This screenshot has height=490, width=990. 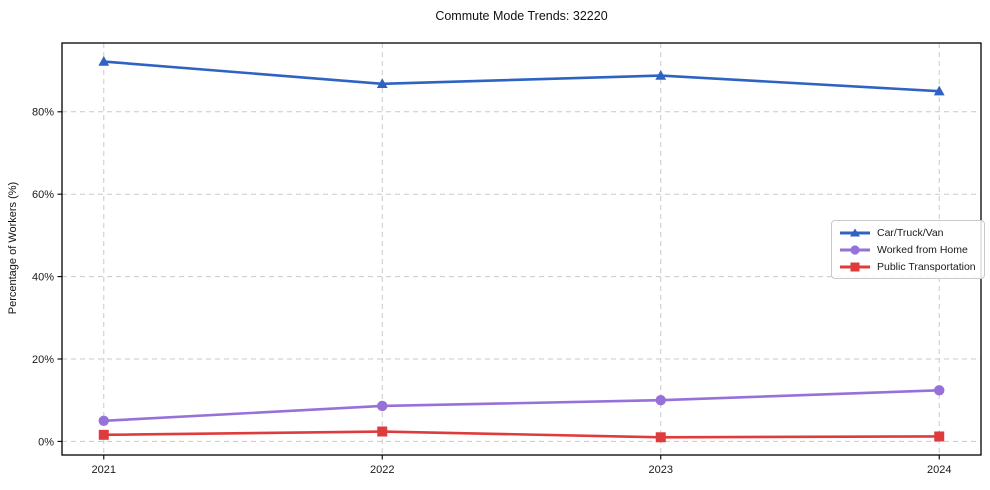 I want to click on y-tick-label-40: 40%, so click(x=43, y=277).